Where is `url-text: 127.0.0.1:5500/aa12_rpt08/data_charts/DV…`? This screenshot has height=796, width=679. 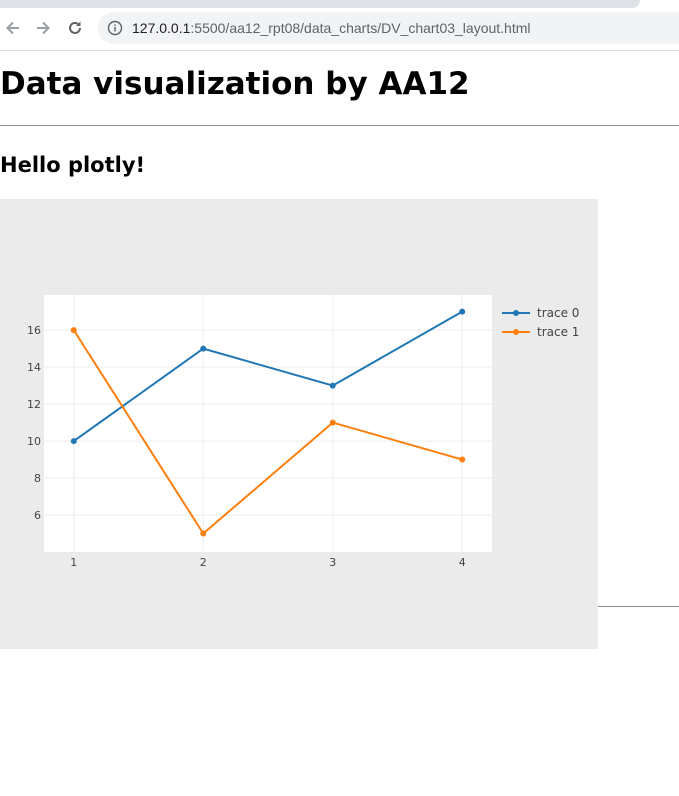 url-text: 127.0.0.1:5500/aa12_rpt08/data_charts/DV… is located at coordinates (331, 28).